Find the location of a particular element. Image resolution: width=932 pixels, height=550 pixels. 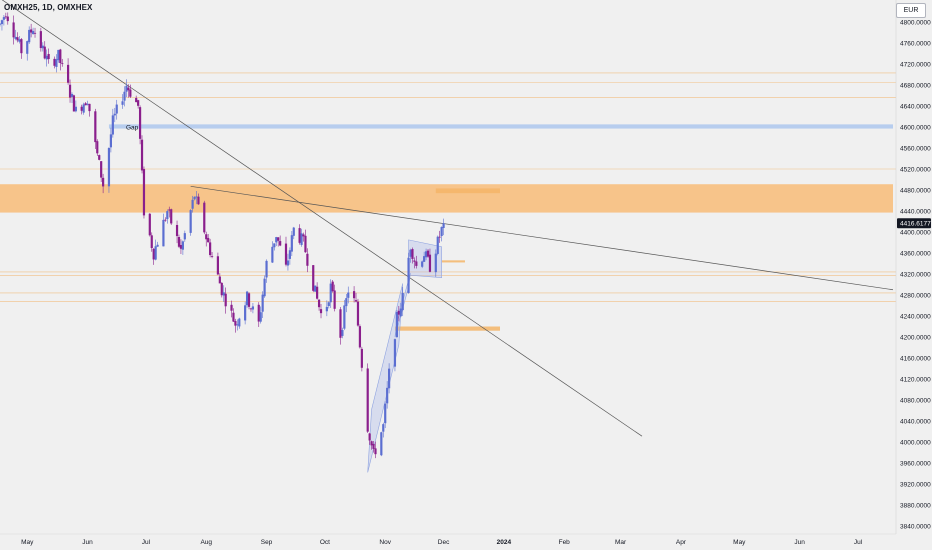

y-tick-label-8: 4480.0000 is located at coordinates (915, 190).